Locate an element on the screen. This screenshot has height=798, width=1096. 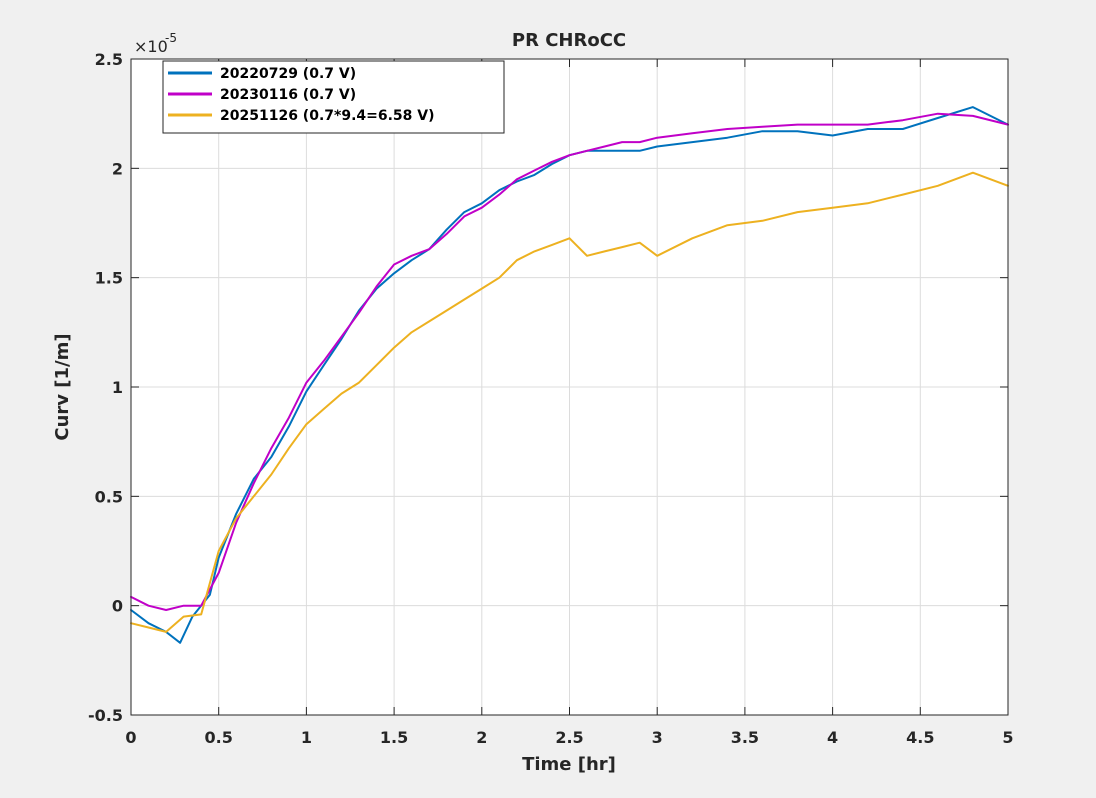
legend-box is located at coordinates (333, 97).